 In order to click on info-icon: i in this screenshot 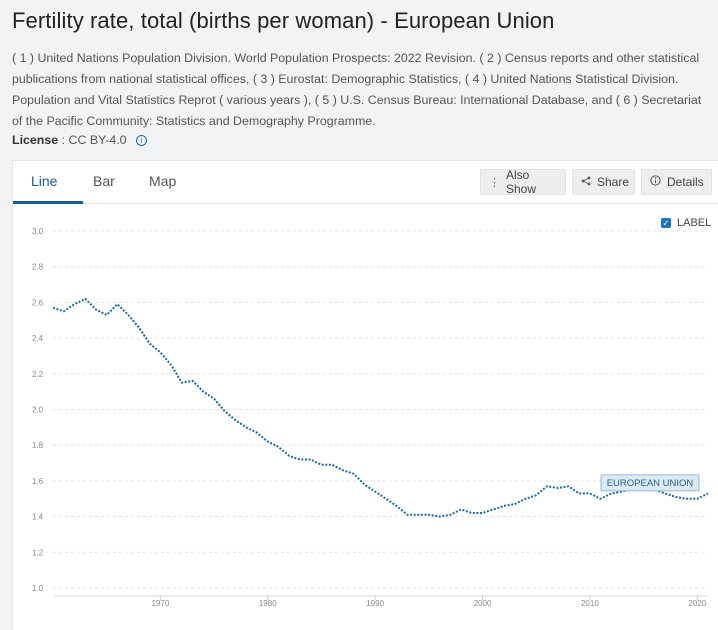, I will do `click(141, 140)`.